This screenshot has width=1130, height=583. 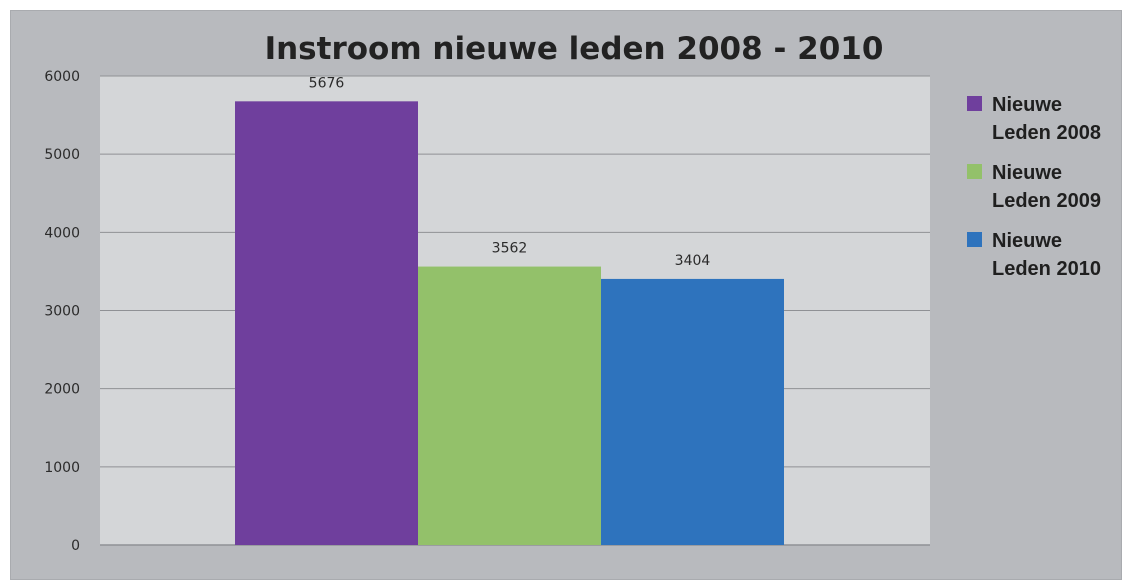 I want to click on bar-nieuwe-leden-2009, so click(x=509, y=405).